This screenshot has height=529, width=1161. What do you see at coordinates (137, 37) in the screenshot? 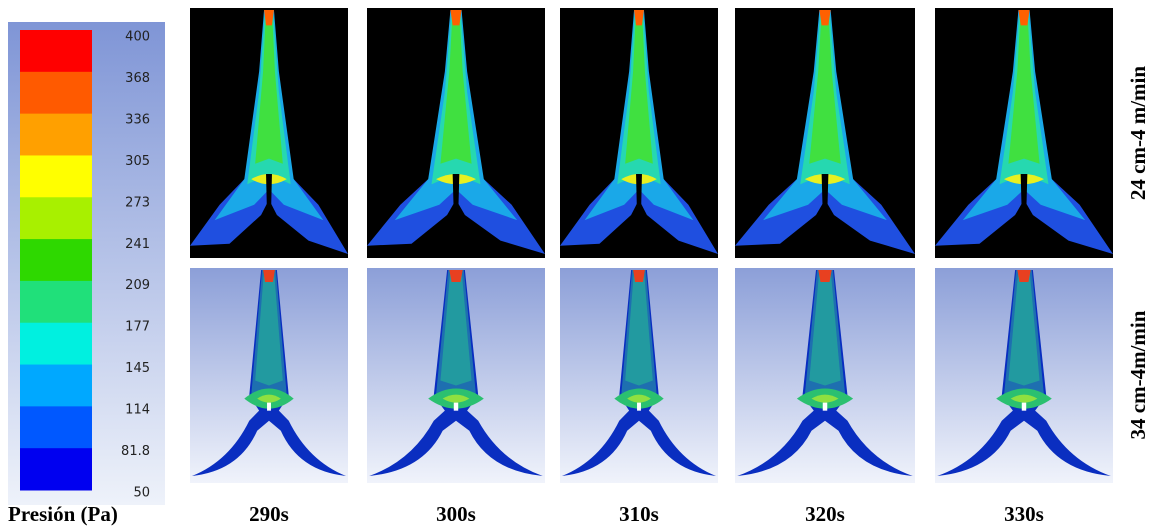
I see `colorbar-label: 400` at bounding box center [137, 37].